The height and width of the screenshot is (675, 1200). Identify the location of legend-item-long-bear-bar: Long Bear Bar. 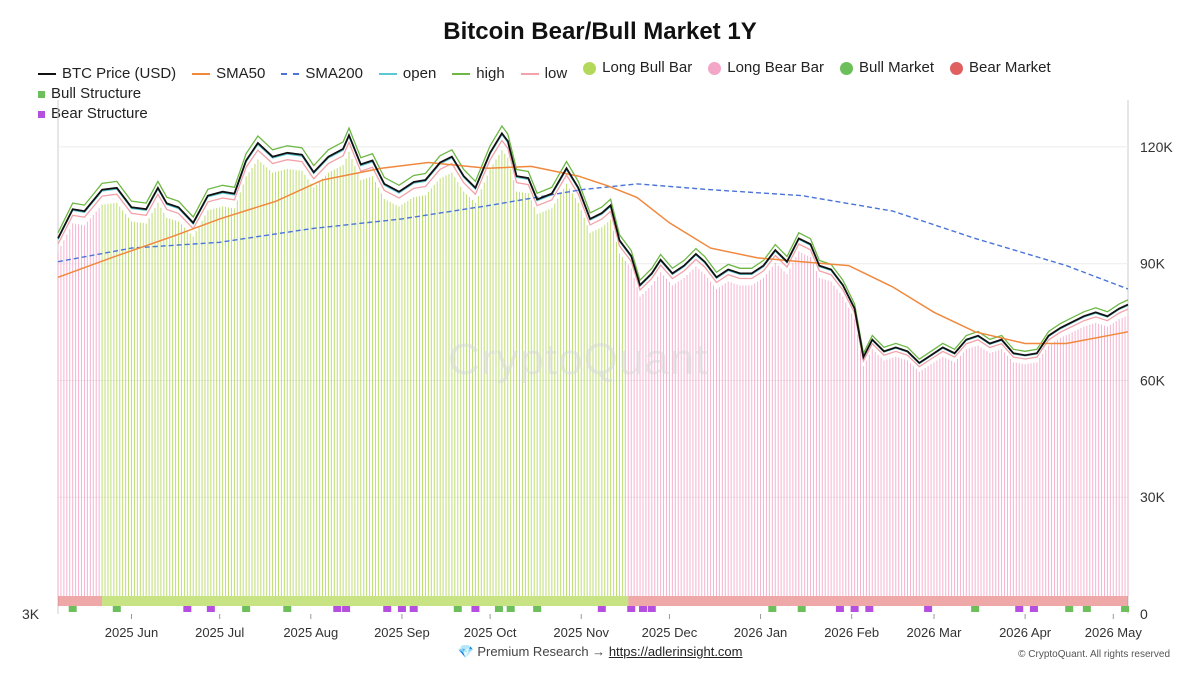
(766, 68).